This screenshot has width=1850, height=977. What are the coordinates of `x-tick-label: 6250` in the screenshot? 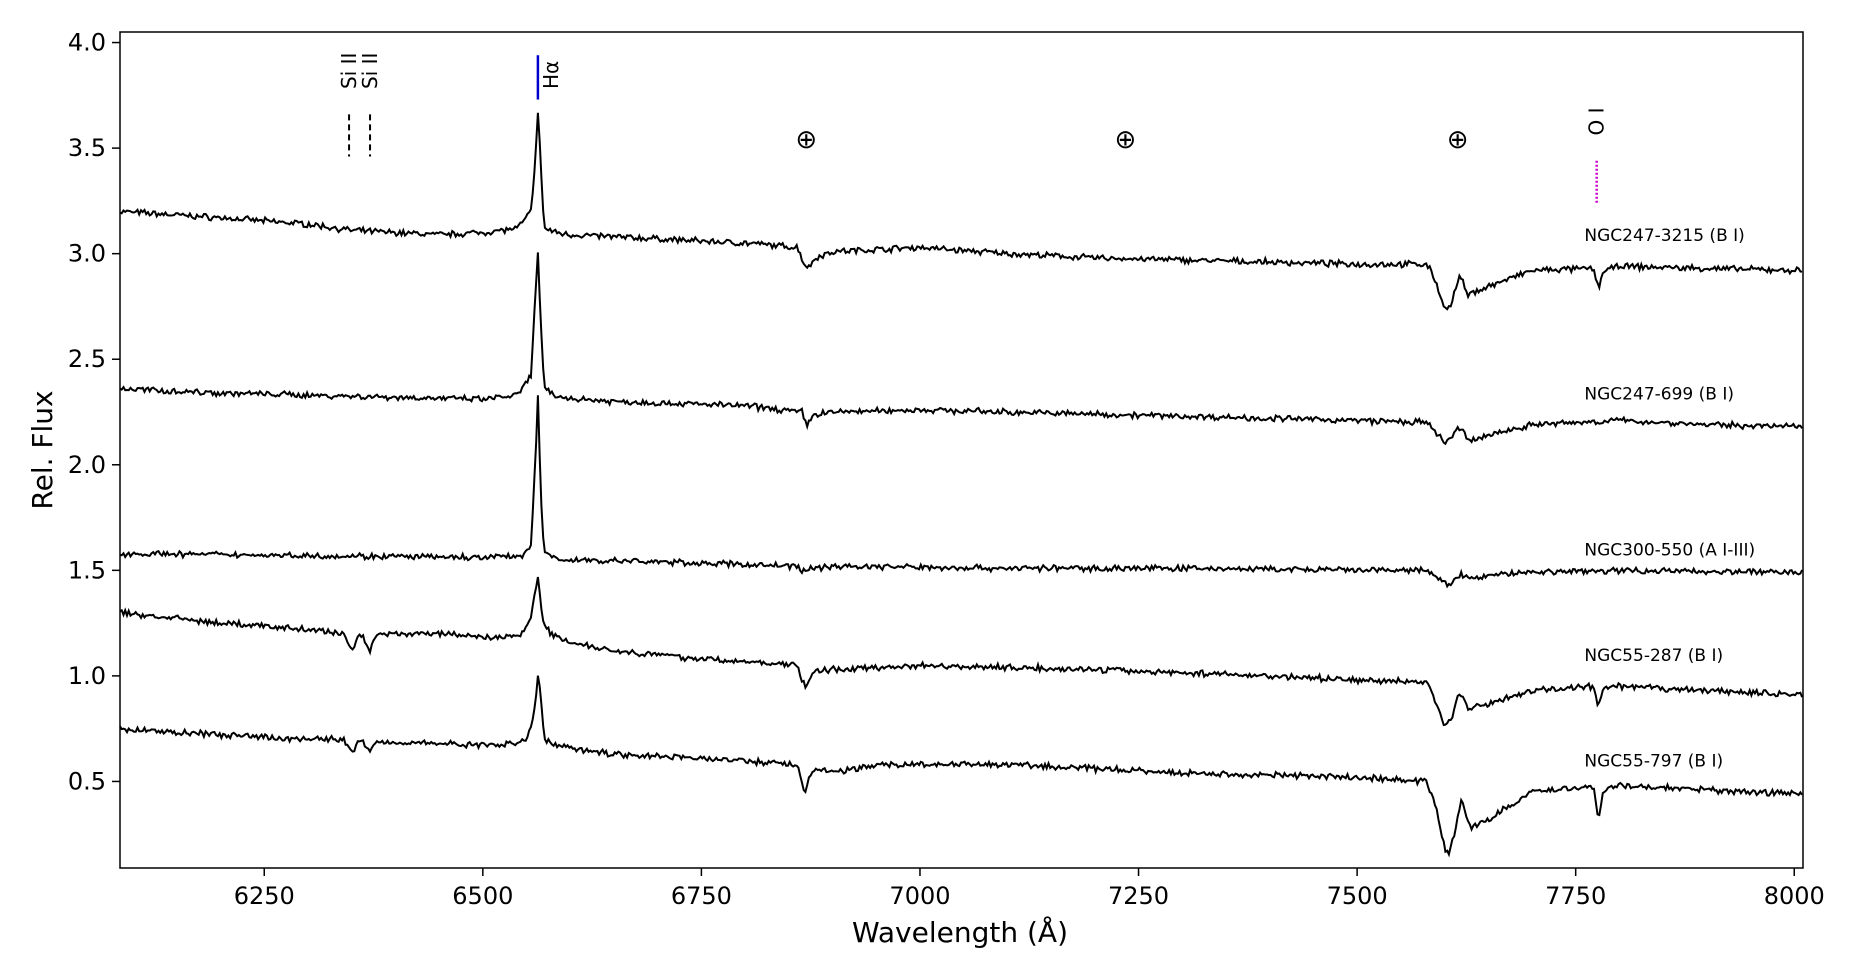 It's located at (264, 896).